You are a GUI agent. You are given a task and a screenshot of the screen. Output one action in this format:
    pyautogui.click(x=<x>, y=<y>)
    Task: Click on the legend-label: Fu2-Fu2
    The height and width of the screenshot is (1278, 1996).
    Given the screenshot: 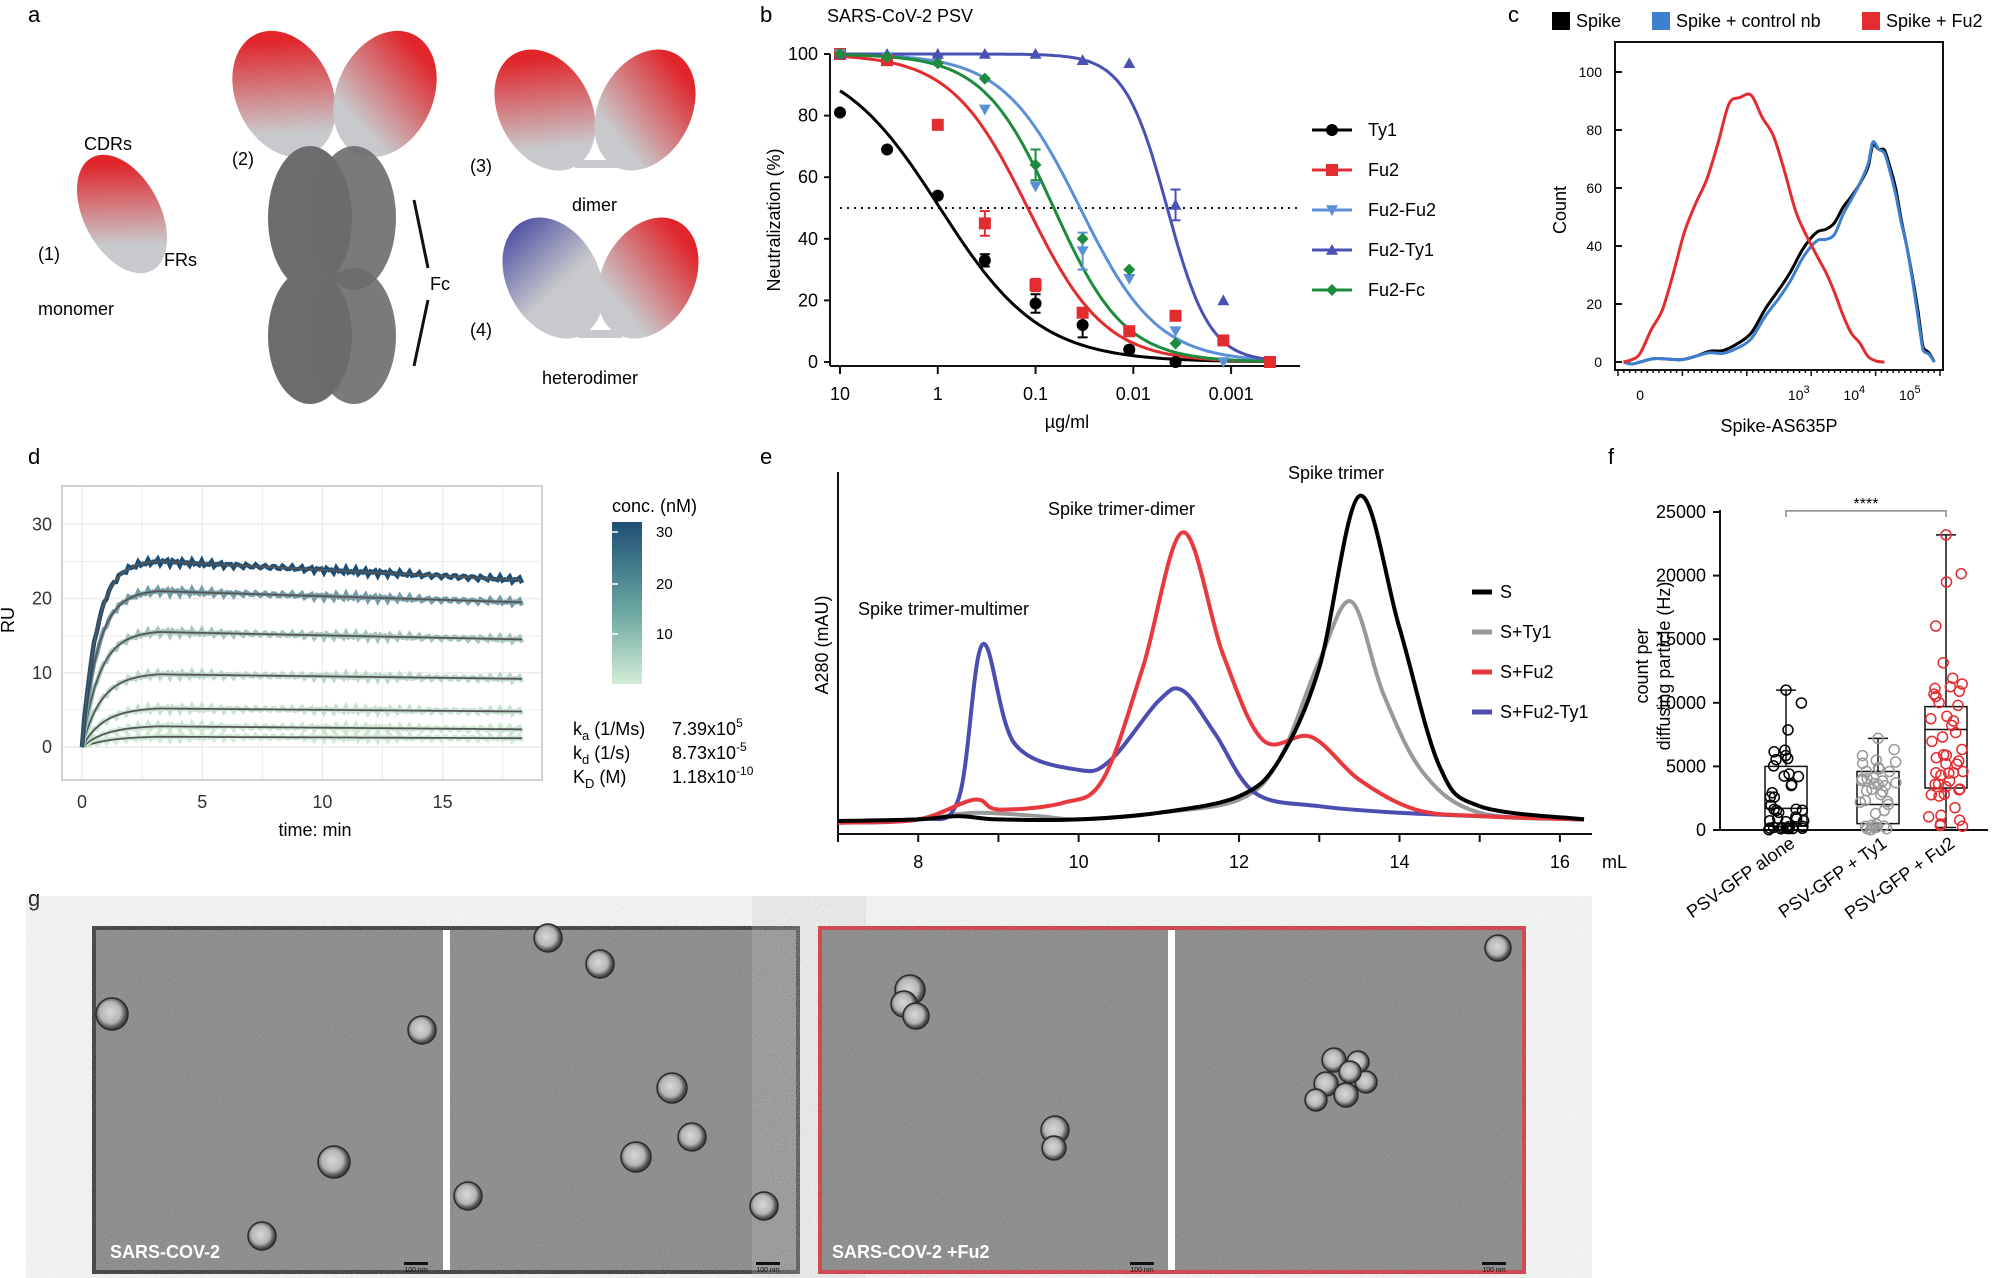 What is the action you would take?
    pyautogui.click(x=1402, y=210)
    